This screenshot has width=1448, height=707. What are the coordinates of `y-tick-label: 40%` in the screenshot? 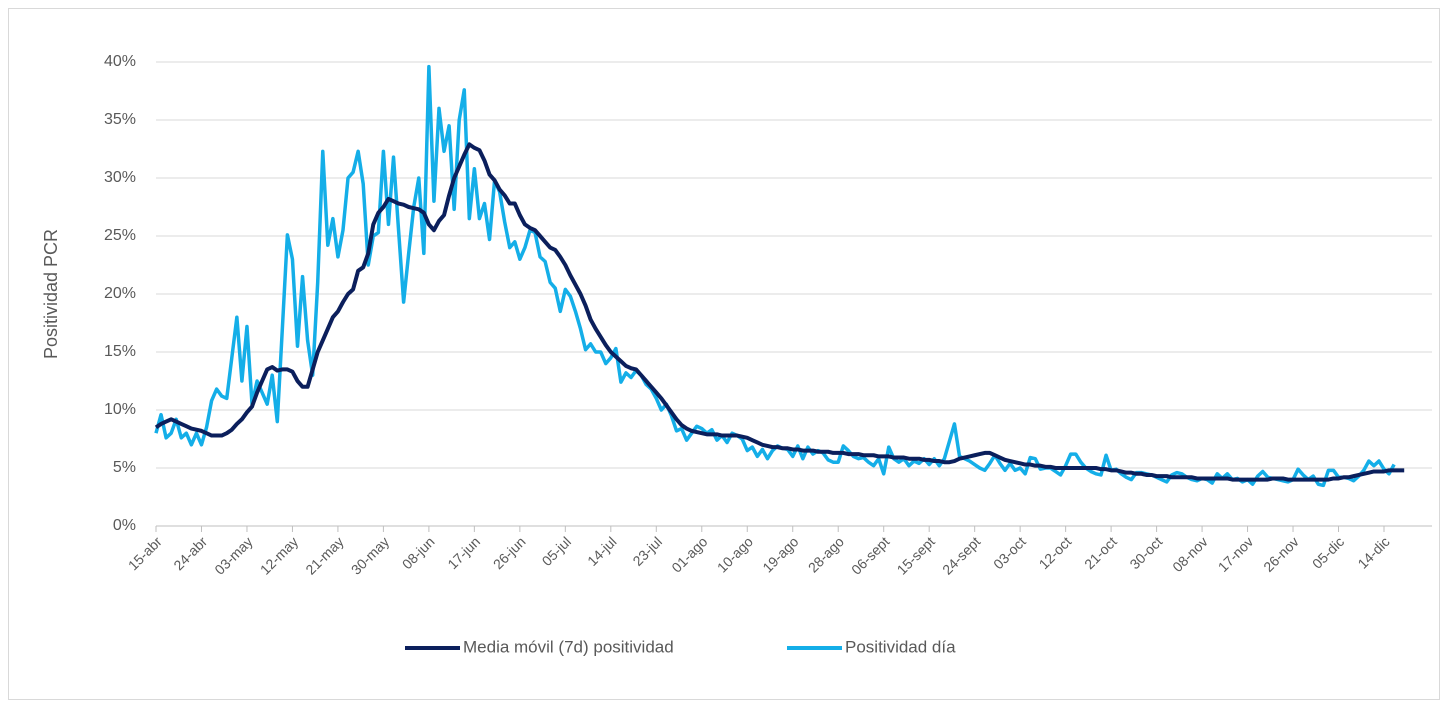 It's located at (120, 61).